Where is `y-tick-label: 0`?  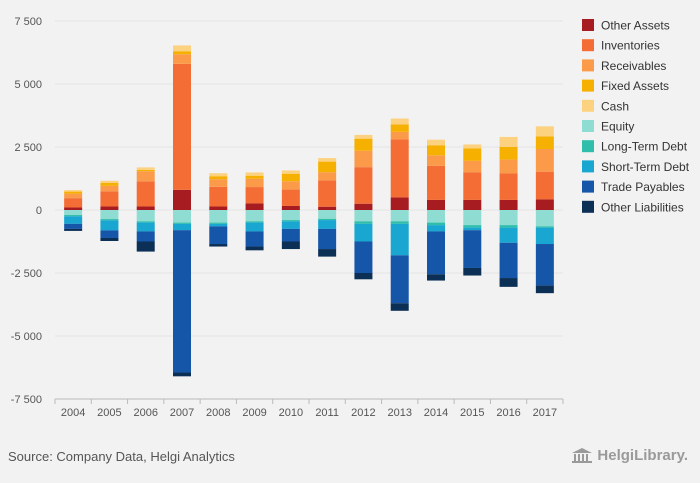 y-tick-label: 0 is located at coordinates (39, 211).